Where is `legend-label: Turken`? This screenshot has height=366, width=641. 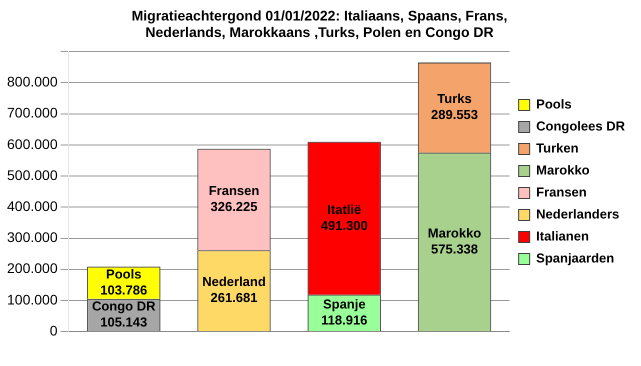 legend-label: Turken is located at coordinates (557, 148).